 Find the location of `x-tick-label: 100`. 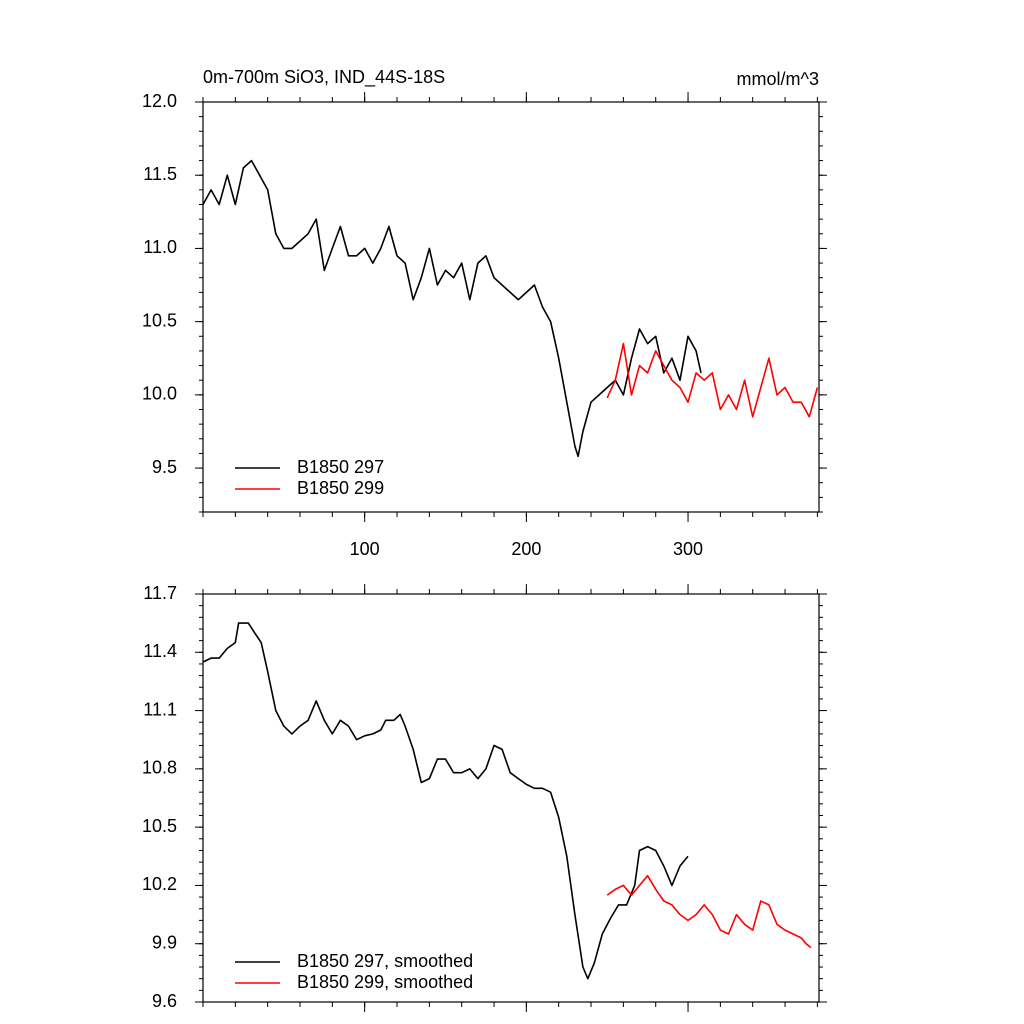

x-tick-label: 100 is located at coordinates (365, 549).